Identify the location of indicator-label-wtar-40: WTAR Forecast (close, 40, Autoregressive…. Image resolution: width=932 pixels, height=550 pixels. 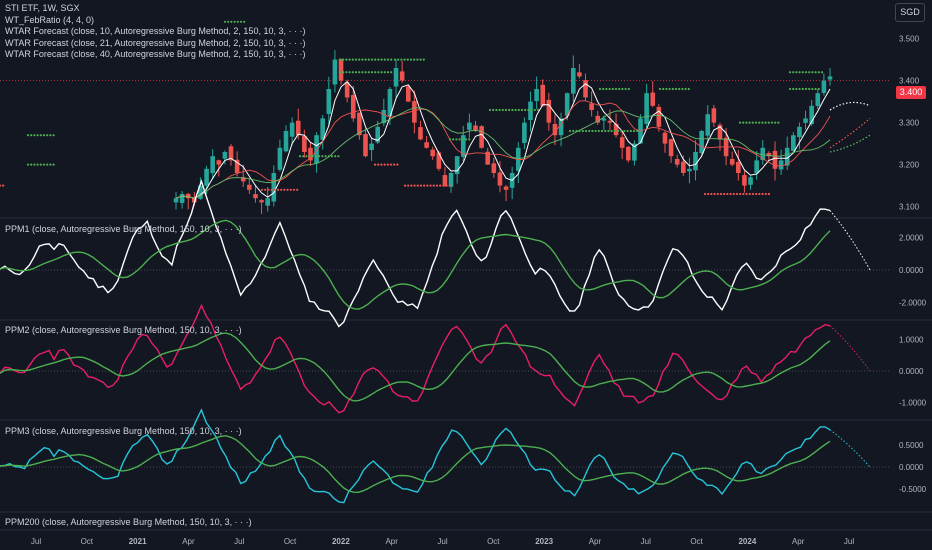
(155, 54).